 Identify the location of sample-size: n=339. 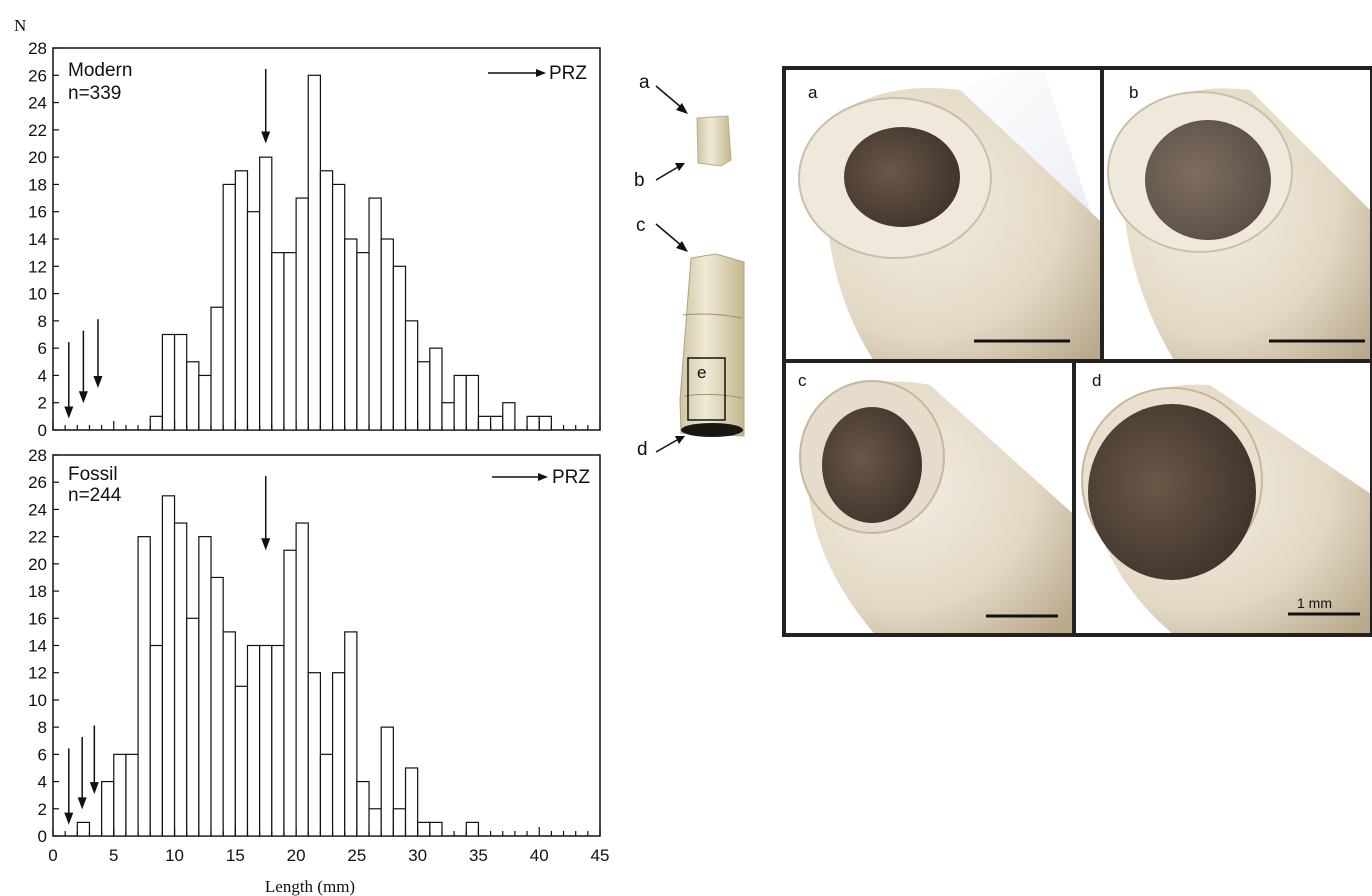
(94, 93).